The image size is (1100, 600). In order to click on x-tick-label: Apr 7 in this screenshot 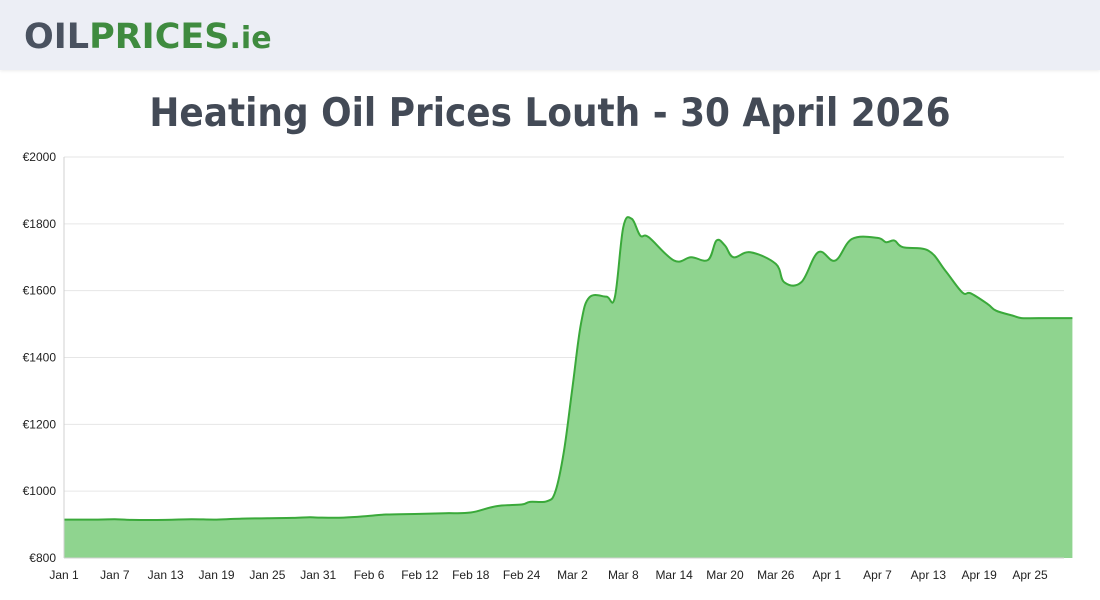, I will do `click(877, 575)`.